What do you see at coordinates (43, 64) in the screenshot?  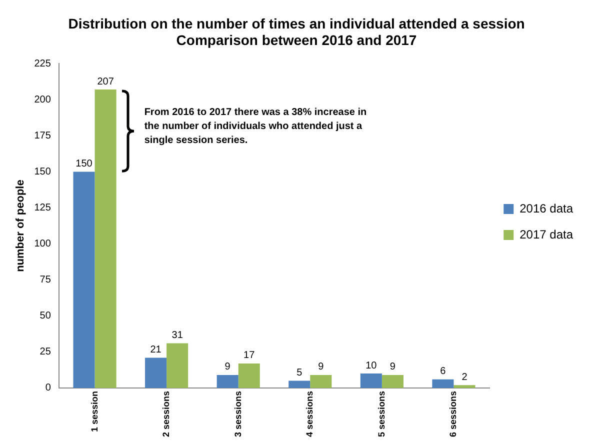 I see `y-tick-label: 225` at bounding box center [43, 64].